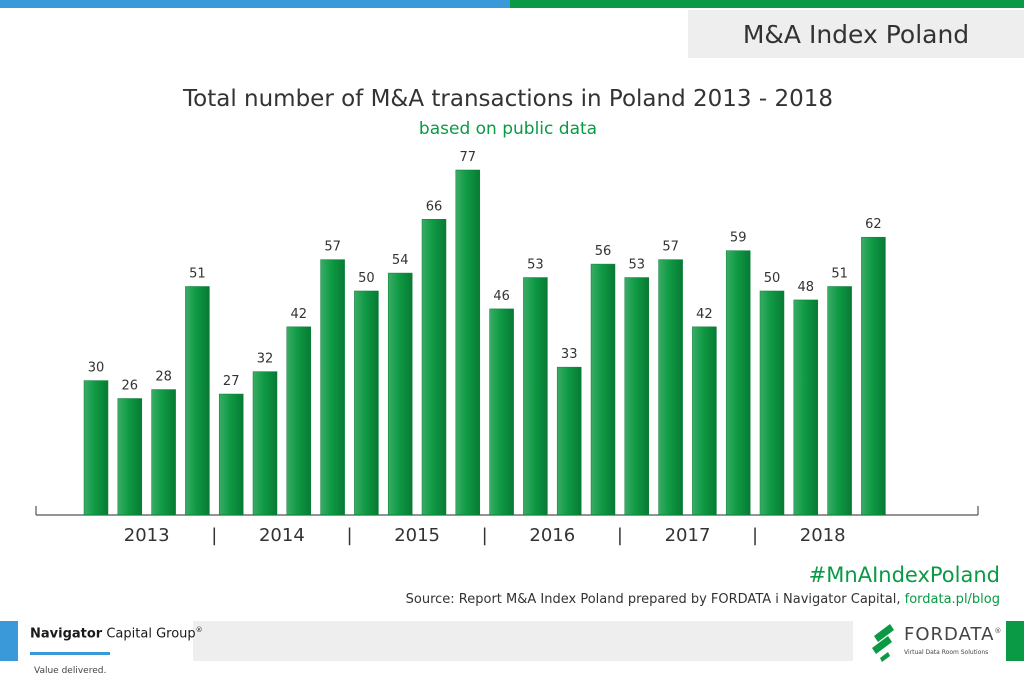 The image size is (1024, 680). Describe the element at coordinates (501, 296) in the screenshot. I see `bar-value-label: 46` at that location.